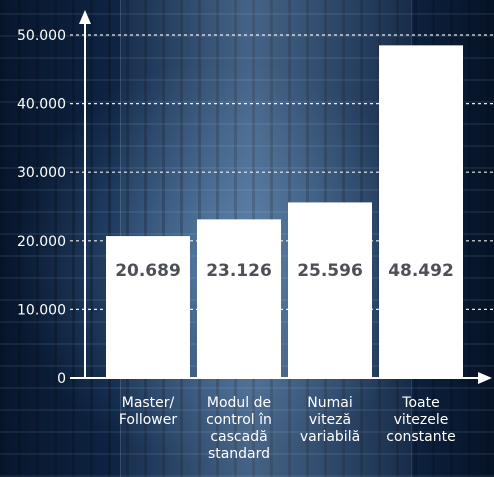 This screenshot has height=477, width=494. I want to click on category-label: Toate vitezele constante, so click(420, 420).